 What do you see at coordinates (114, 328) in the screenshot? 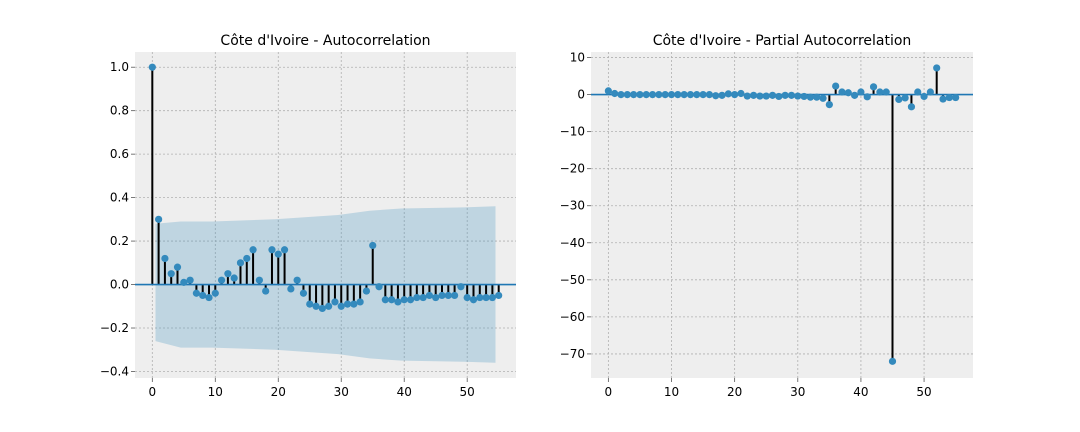
I see `y-tick-label: −0.2` at bounding box center [114, 328].